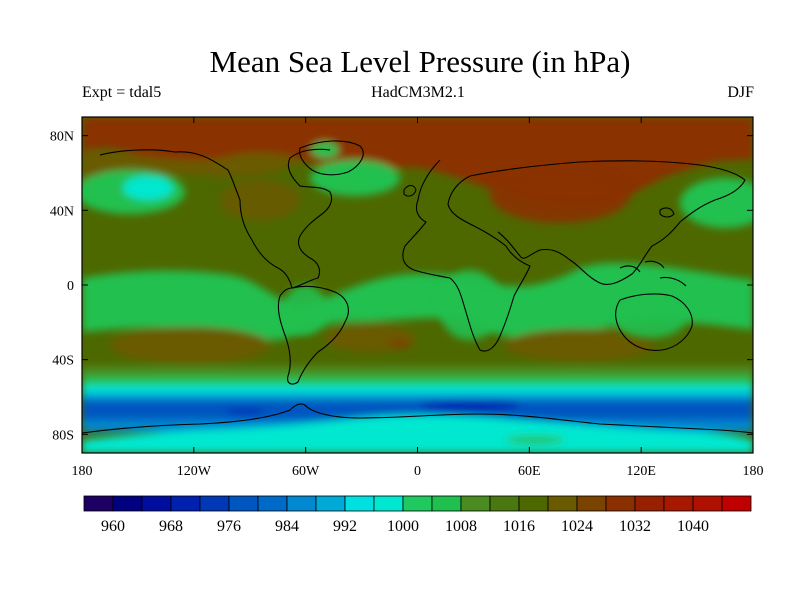  Describe the element at coordinates (63, 435) in the screenshot. I see `y-tick-label: 80S` at that location.